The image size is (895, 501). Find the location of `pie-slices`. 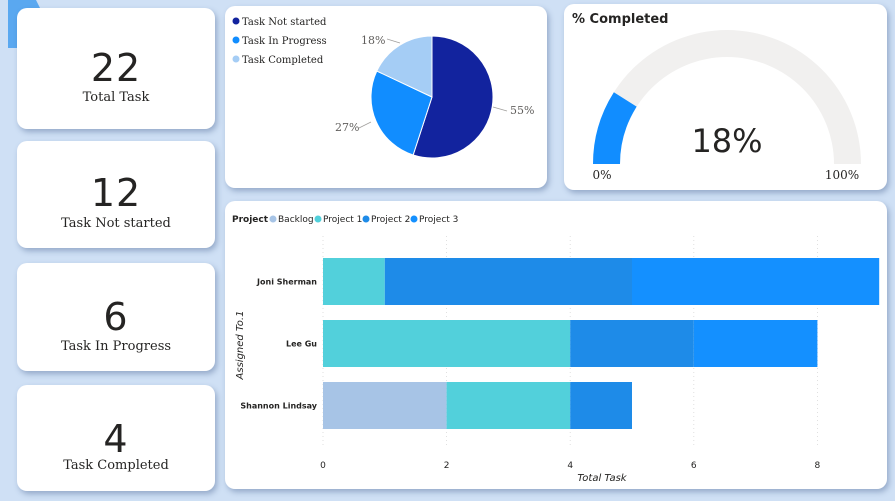

pie-slices is located at coordinates (432, 97).